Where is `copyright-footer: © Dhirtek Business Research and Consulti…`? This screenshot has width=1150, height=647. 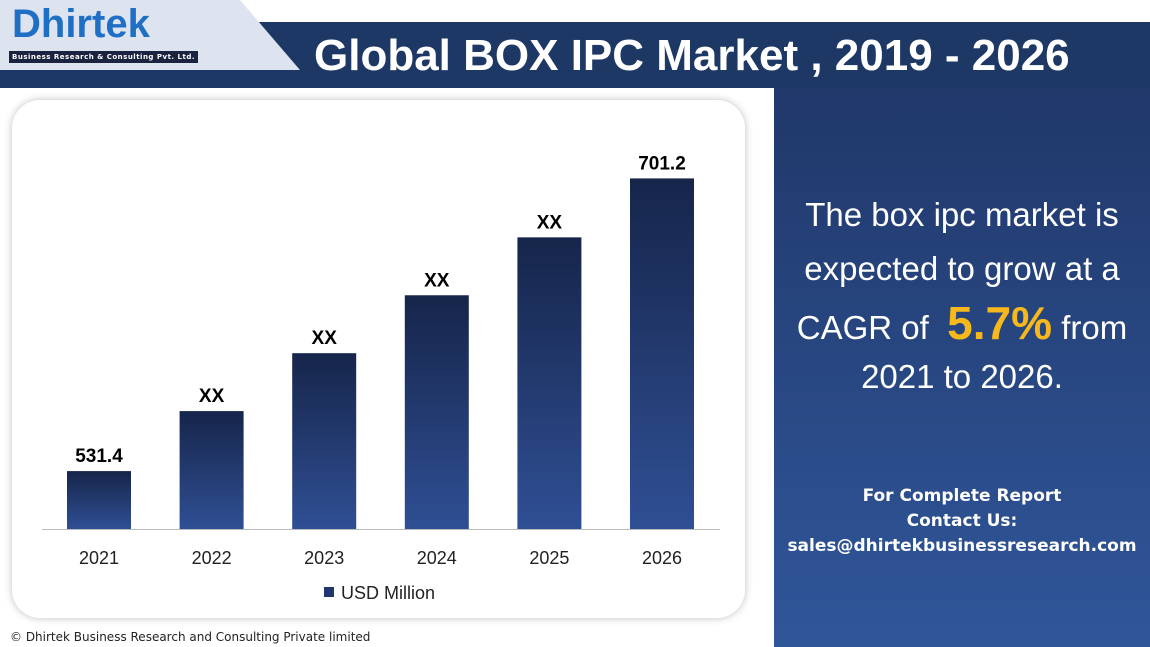 copyright-footer: © Dhirtek Business Research and Consulti… is located at coordinates (190, 637).